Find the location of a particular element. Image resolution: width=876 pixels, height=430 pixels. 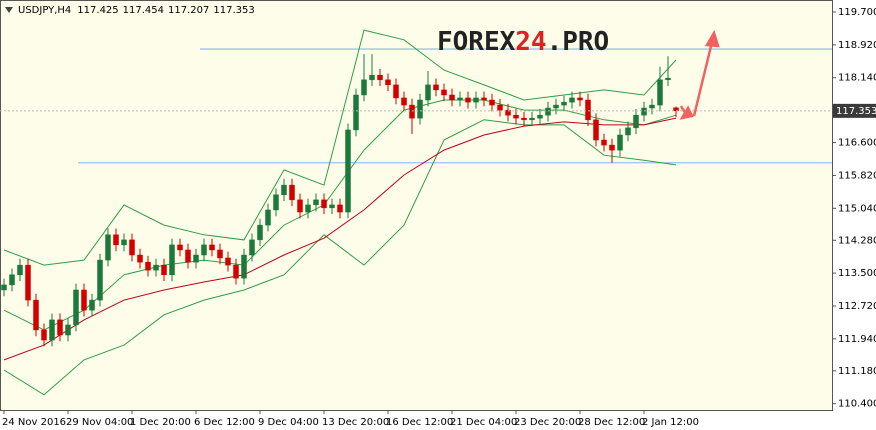

x-tick-label: 29 Nov 04:00 is located at coordinates (99, 422).